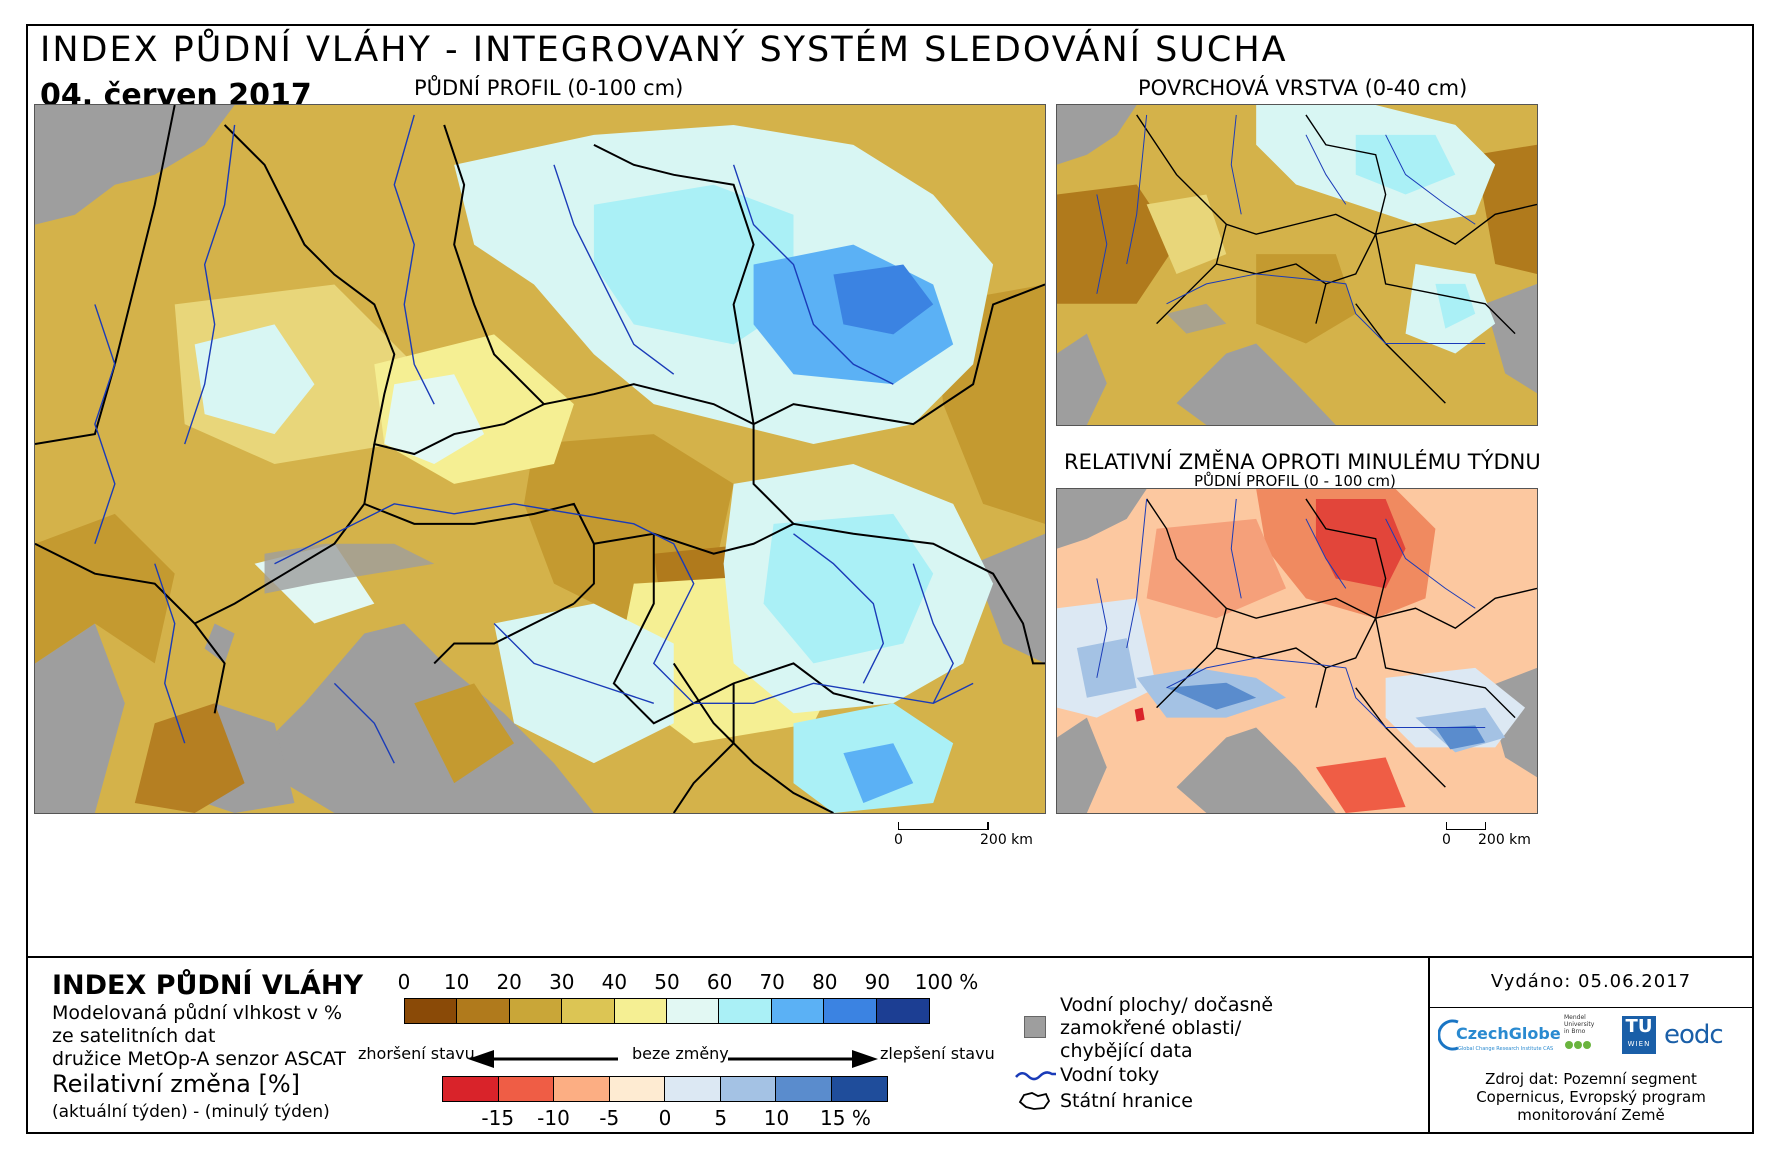 Image resolution: width=1772 pixels, height=1156 pixels. What do you see at coordinates (1639, 1044) in the screenshot?
I see `tu-wien-logo-bottom: WIEN` at bounding box center [1639, 1044].